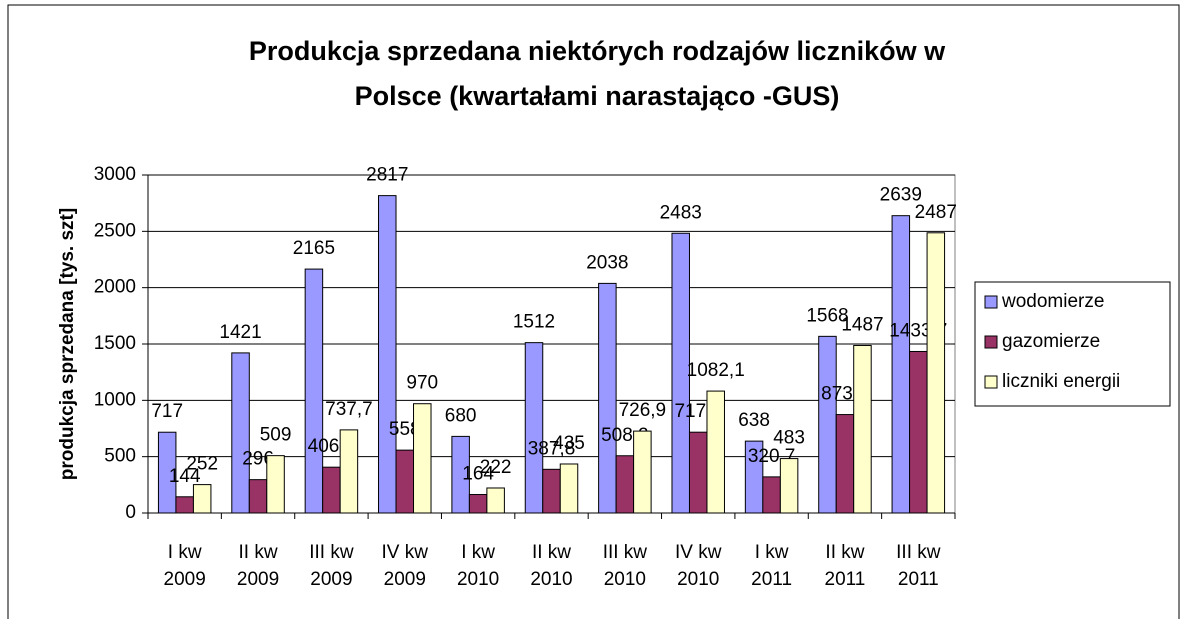 This screenshot has height=619, width=1188. Describe the element at coordinates (115, 343) in the screenshot. I see `y-tick-label: 1500` at that location.